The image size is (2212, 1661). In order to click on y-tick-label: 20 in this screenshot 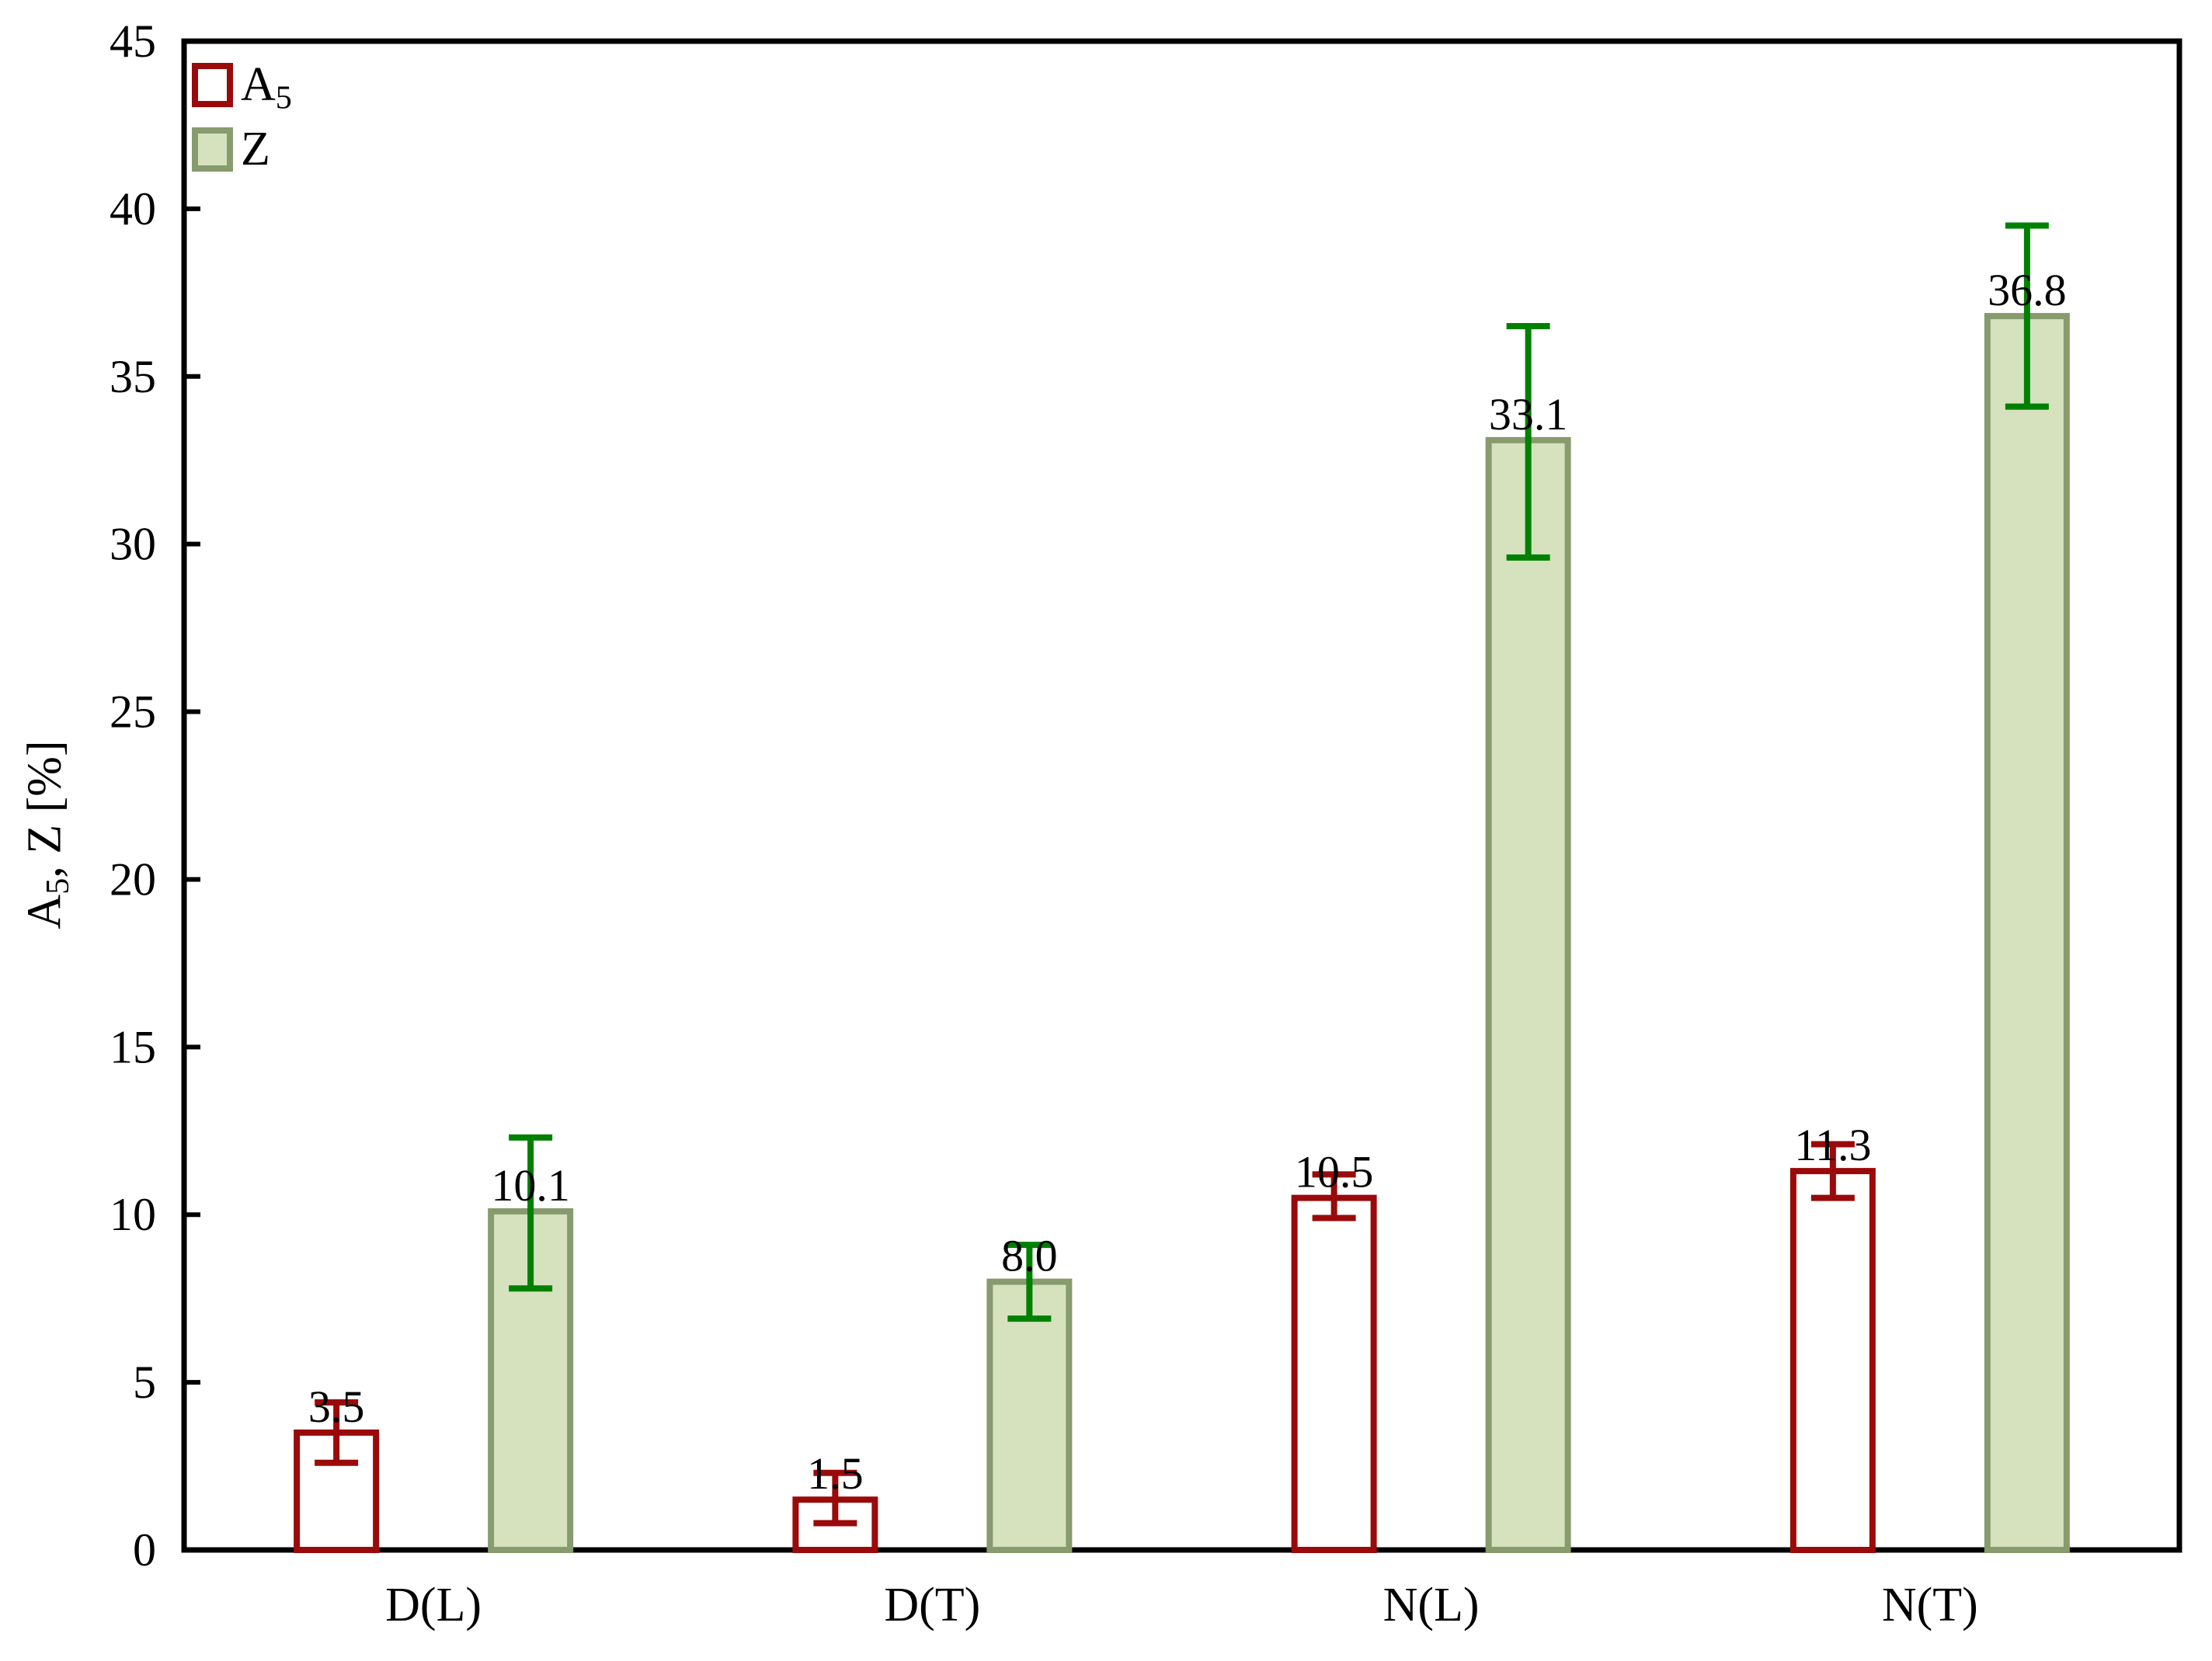, I will do `click(133, 879)`.